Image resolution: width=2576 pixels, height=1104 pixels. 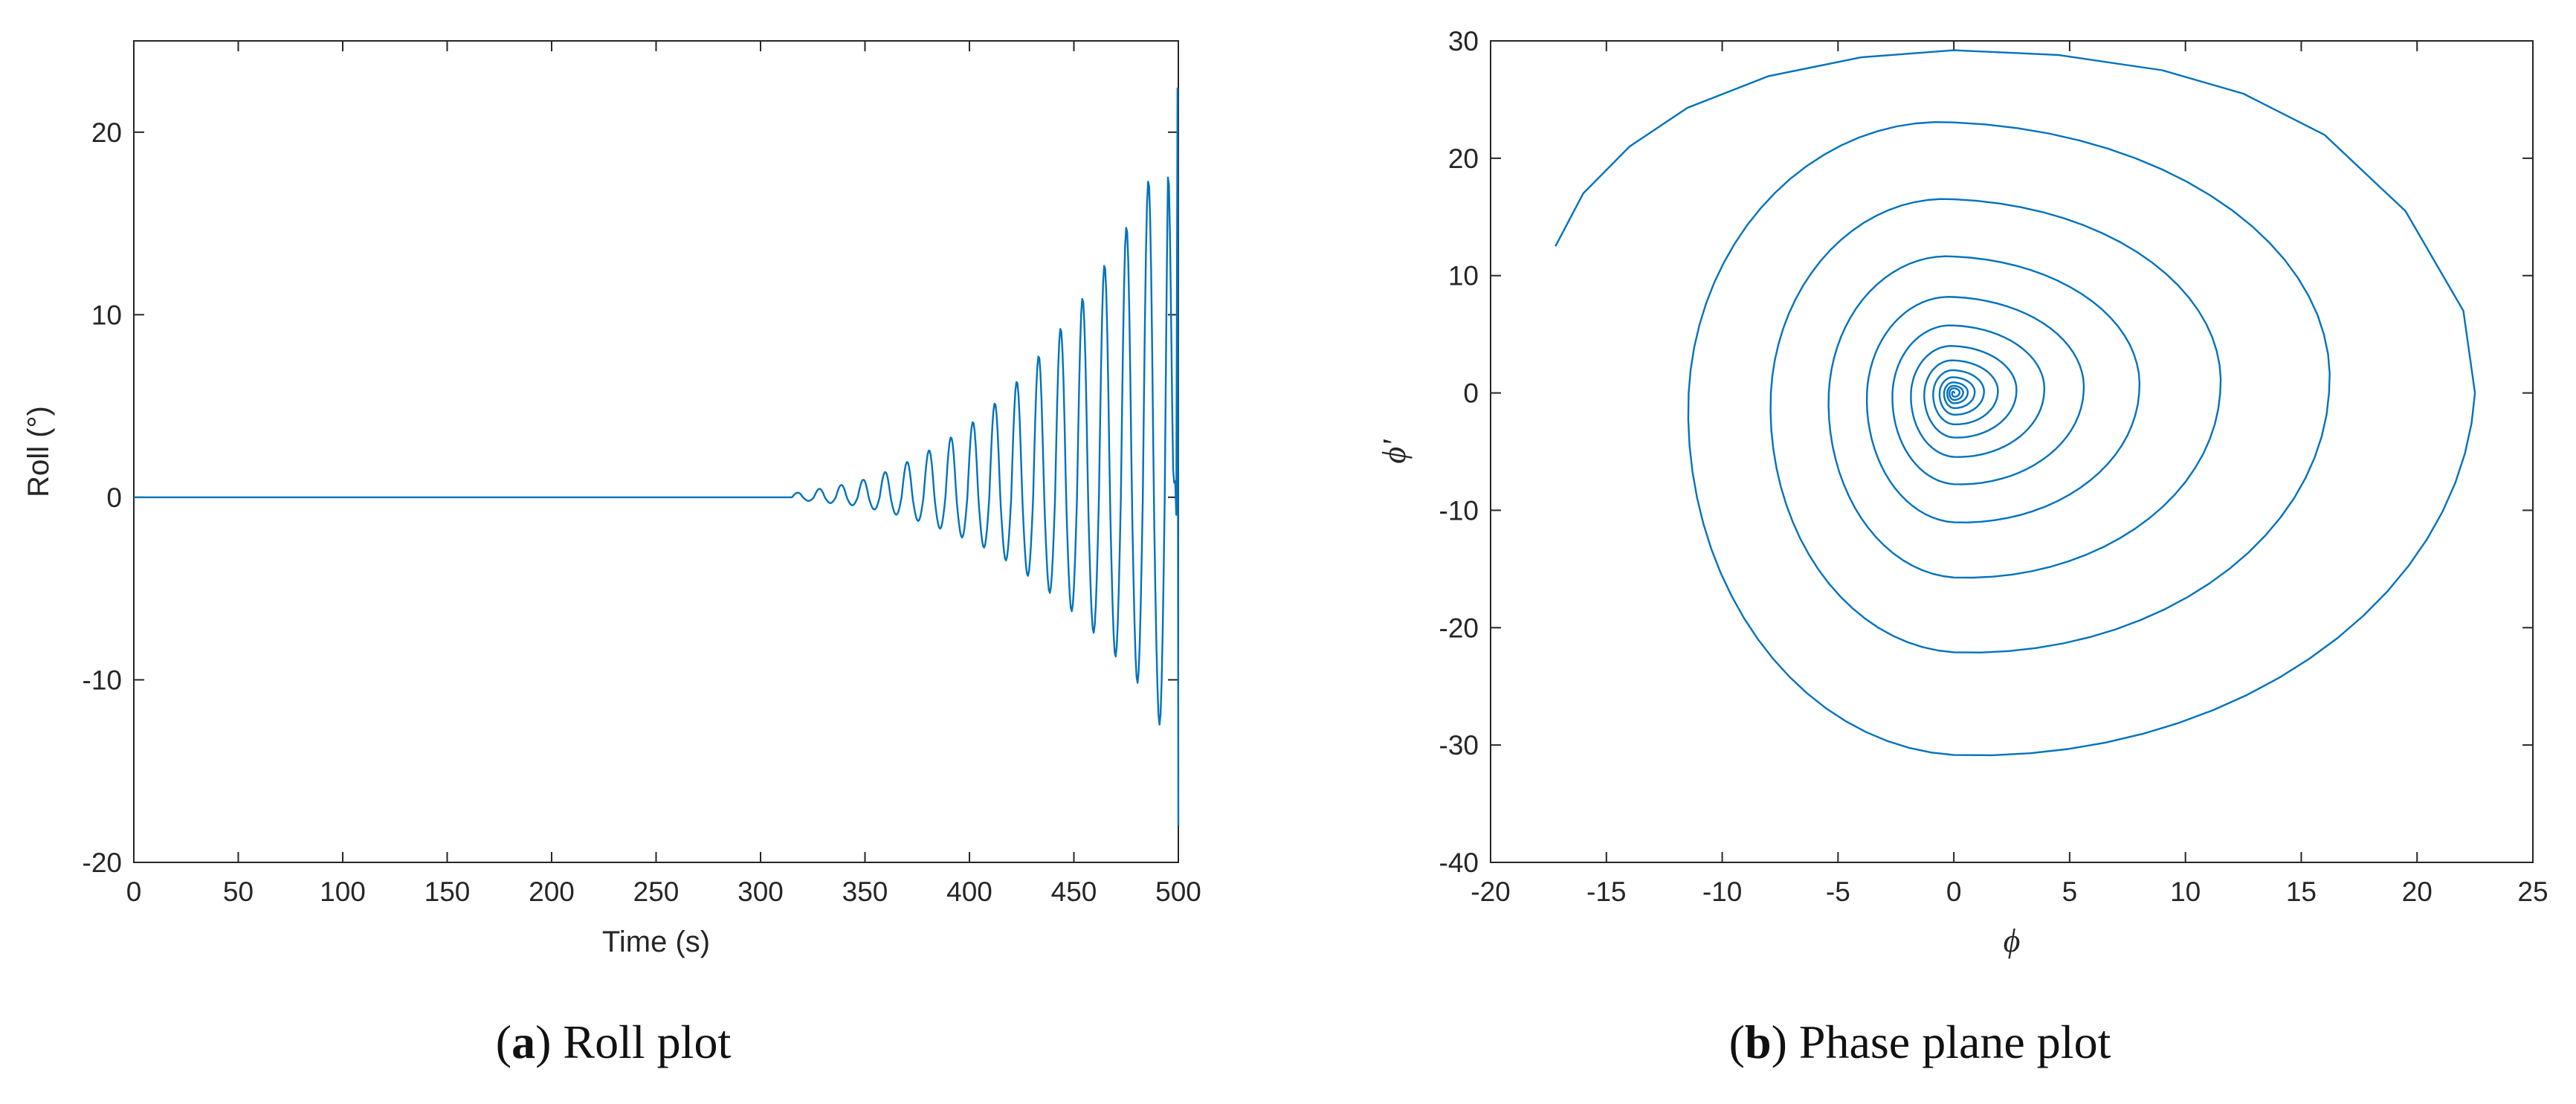 What do you see at coordinates (1606, 892) in the screenshot?
I see `x-tick-label: -15` at bounding box center [1606, 892].